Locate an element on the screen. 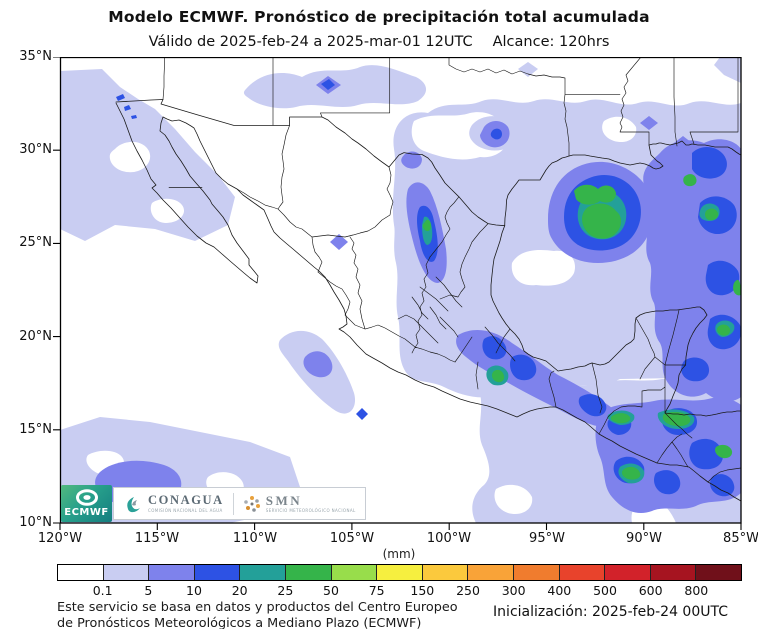 The height and width of the screenshot is (629, 758). lon-label-85w: 85°W is located at coordinates (740, 538).